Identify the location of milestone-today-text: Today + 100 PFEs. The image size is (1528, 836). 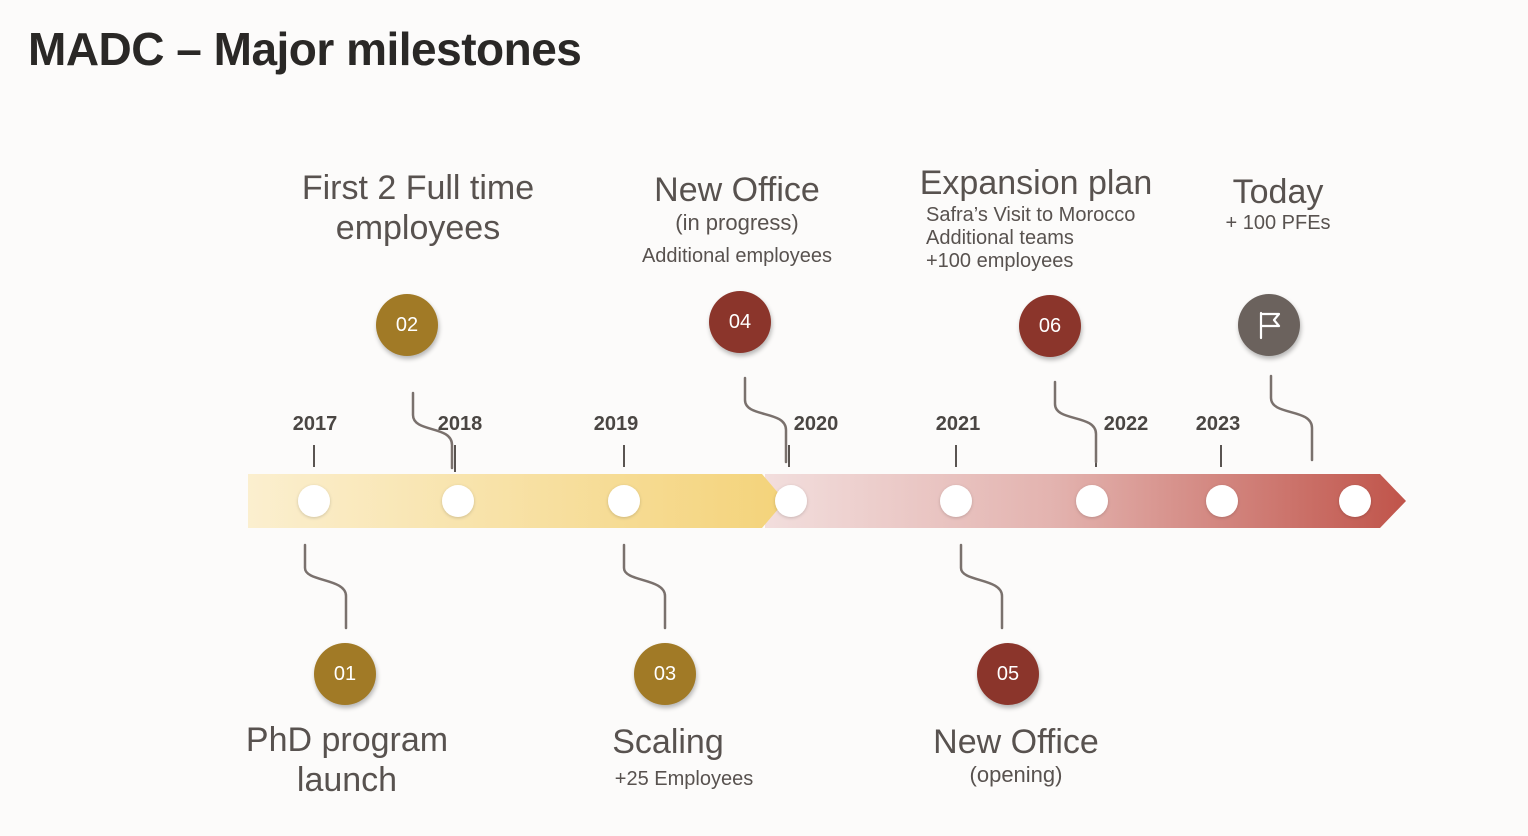
(1278, 203).